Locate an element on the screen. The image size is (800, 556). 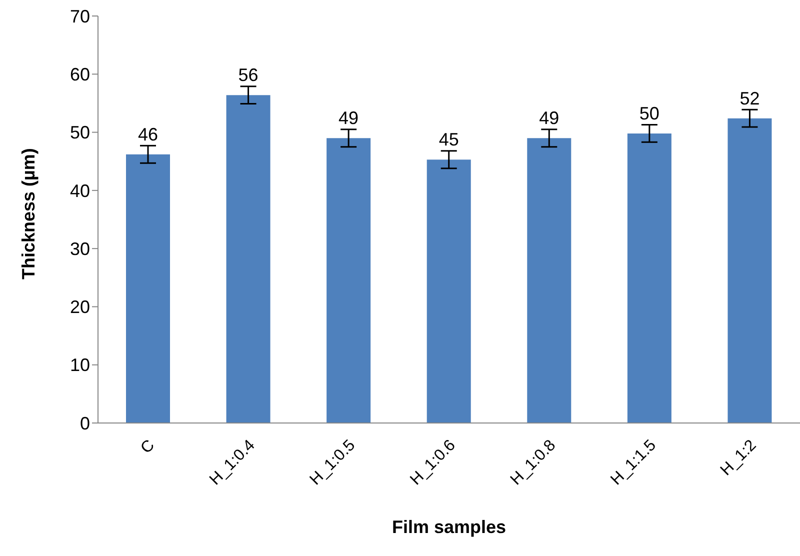
data-label: 46 is located at coordinates (148, 134).